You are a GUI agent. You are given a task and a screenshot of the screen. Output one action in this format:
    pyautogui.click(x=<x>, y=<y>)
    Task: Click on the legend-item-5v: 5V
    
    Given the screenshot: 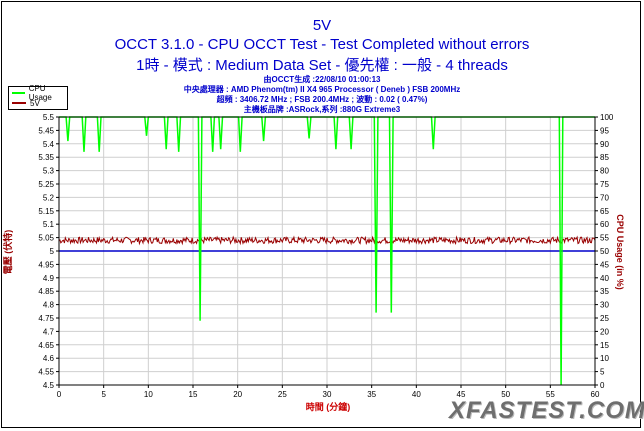 What is the action you would take?
    pyautogui.click(x=26, y=103)
    